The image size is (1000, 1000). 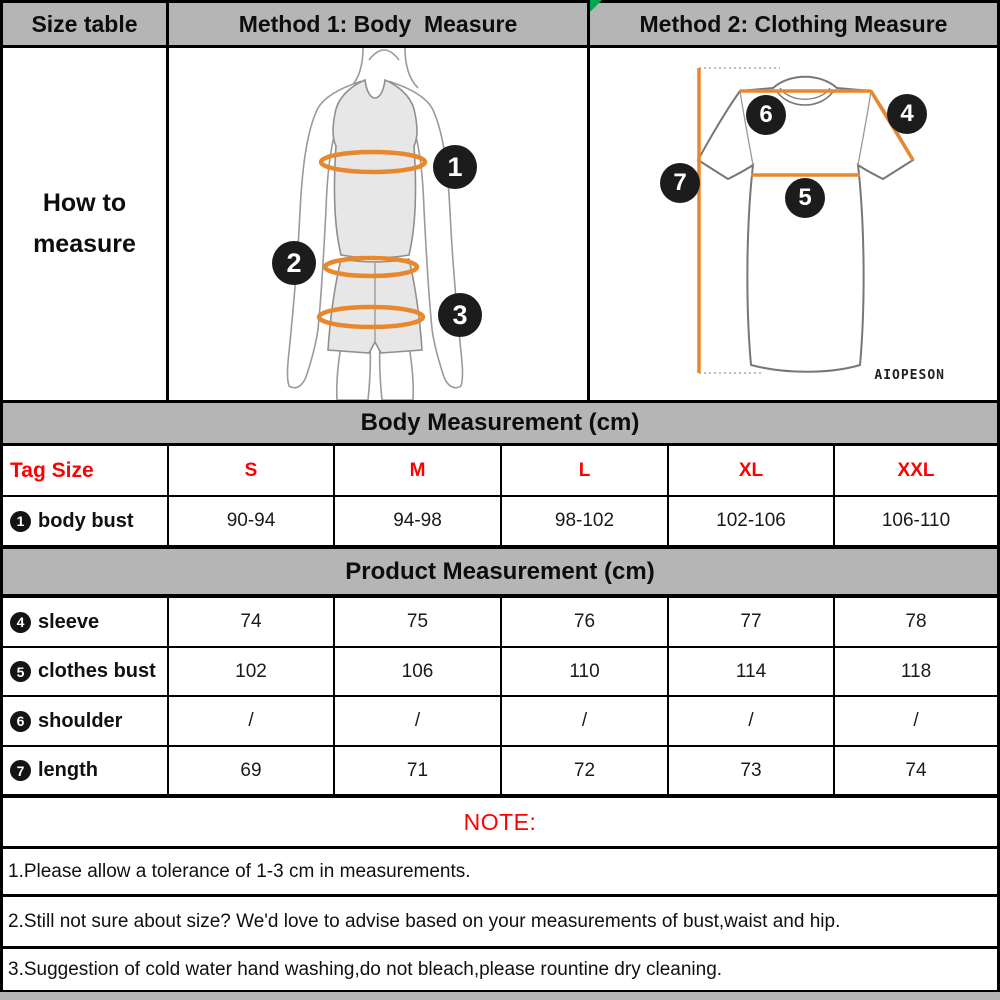 I want to click on sleeve-m: 75, so click(x=417, y=622).